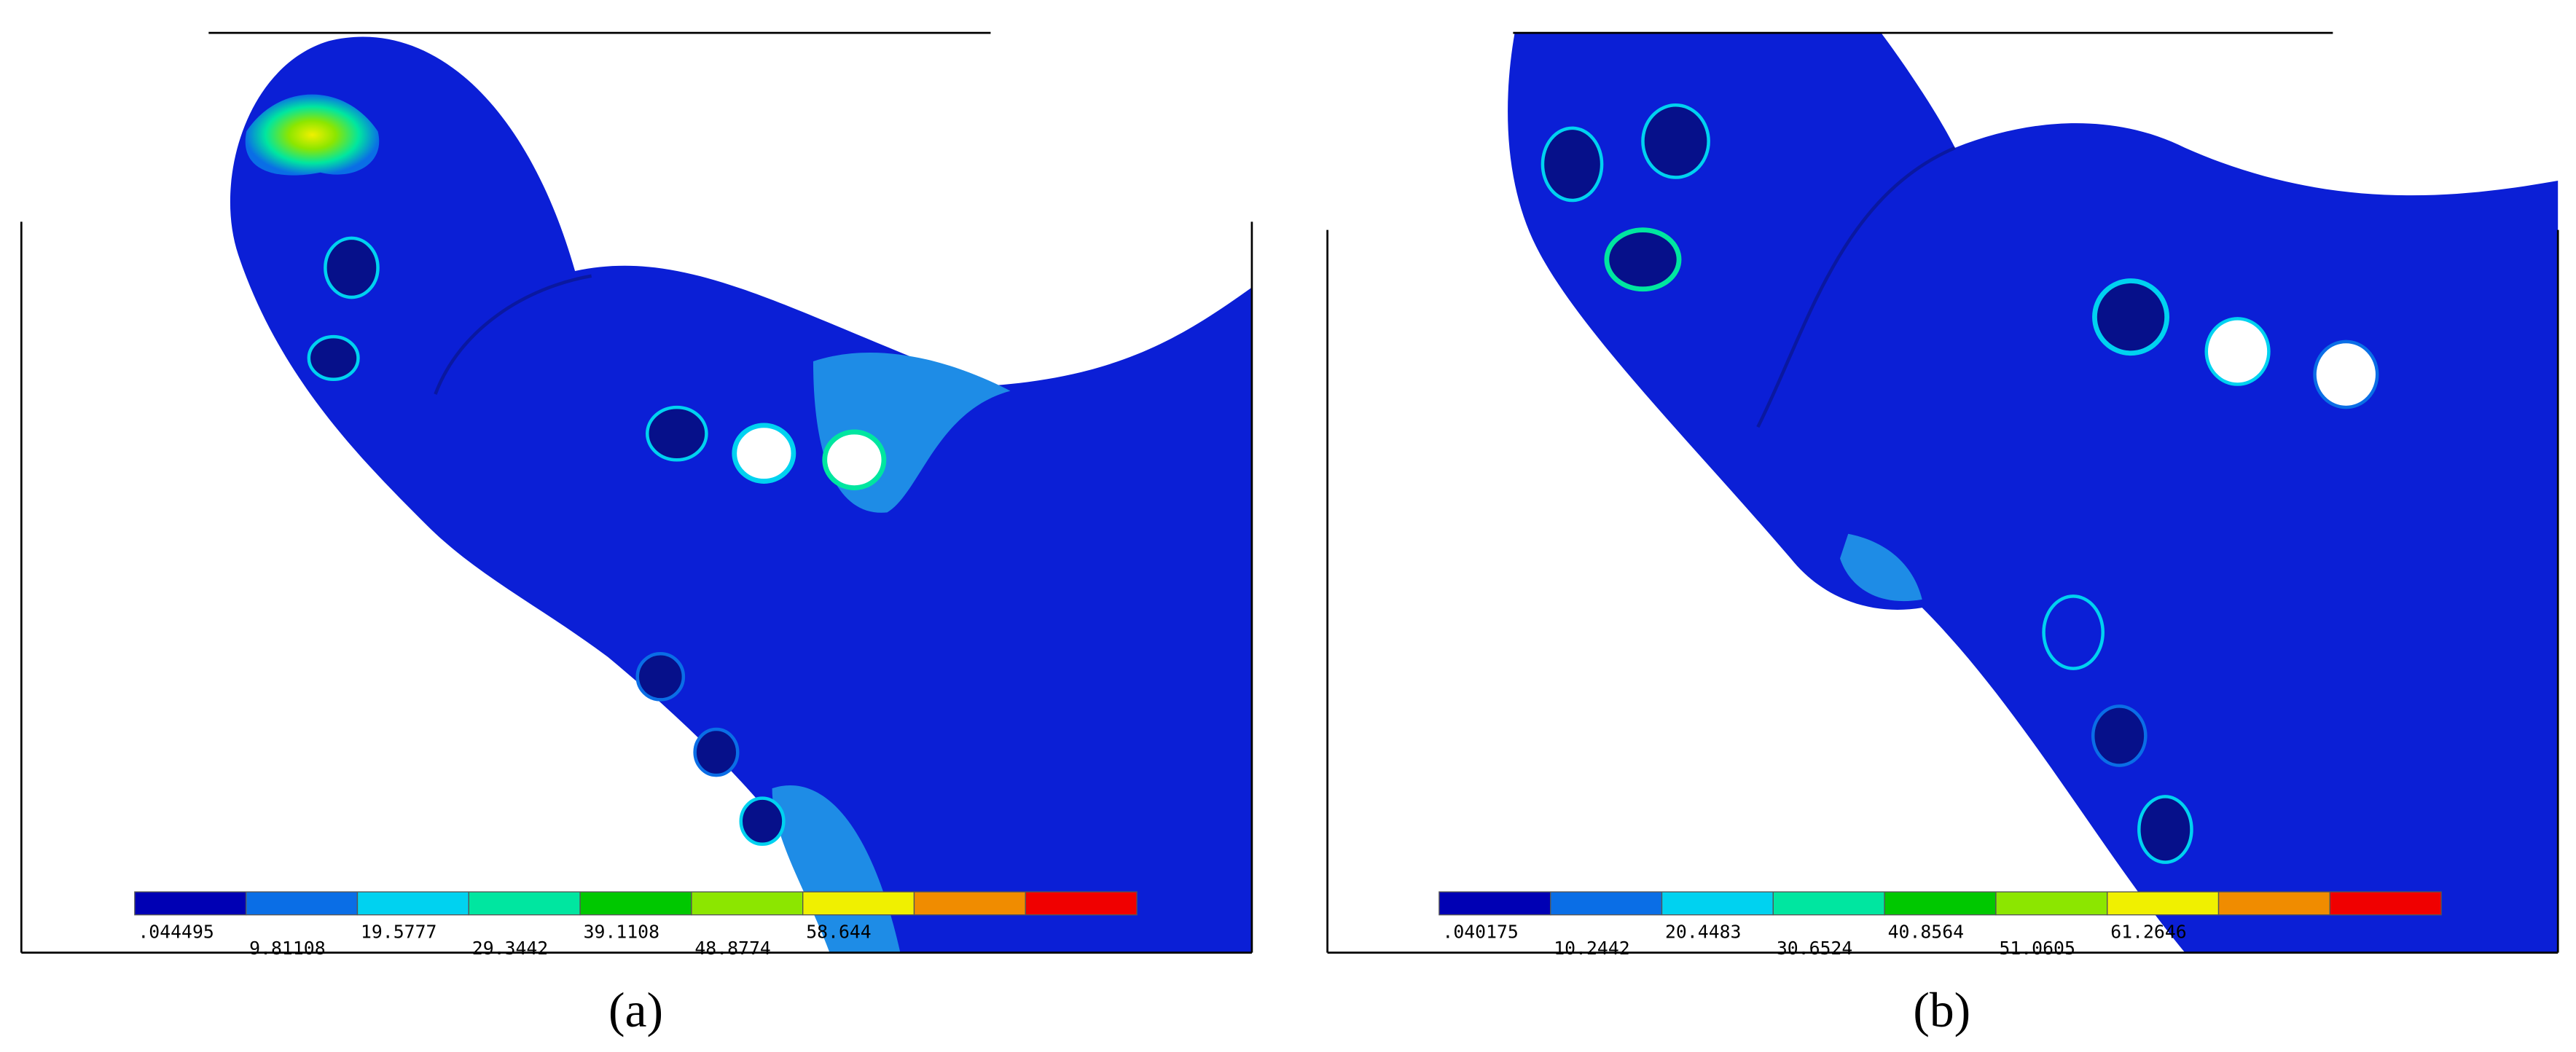 The width and height of the screenshot is (2576, 1052). What do you see at coordinates (398, 932) in the screenshot?
I see `colorbar-label: 19.5777` at bounding box center [398, 932].